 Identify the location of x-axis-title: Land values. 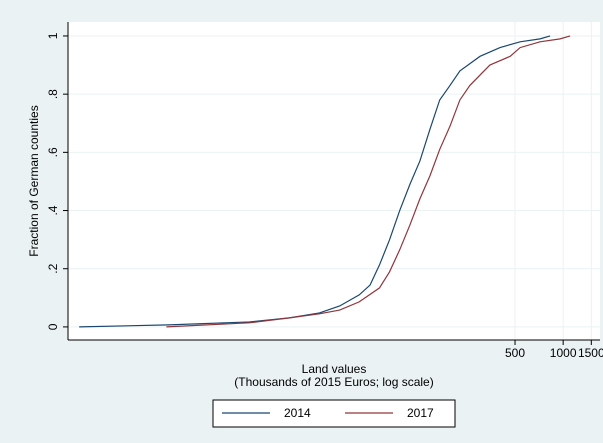
(334, 369).